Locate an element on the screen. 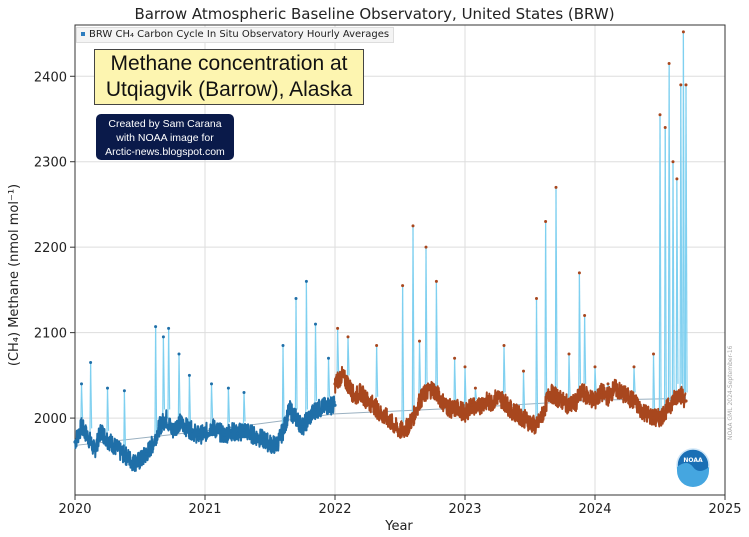 The width and height of the screenshot is (749, 537). x-tick-label-5: 2025 is located at coordinates (724, 509).